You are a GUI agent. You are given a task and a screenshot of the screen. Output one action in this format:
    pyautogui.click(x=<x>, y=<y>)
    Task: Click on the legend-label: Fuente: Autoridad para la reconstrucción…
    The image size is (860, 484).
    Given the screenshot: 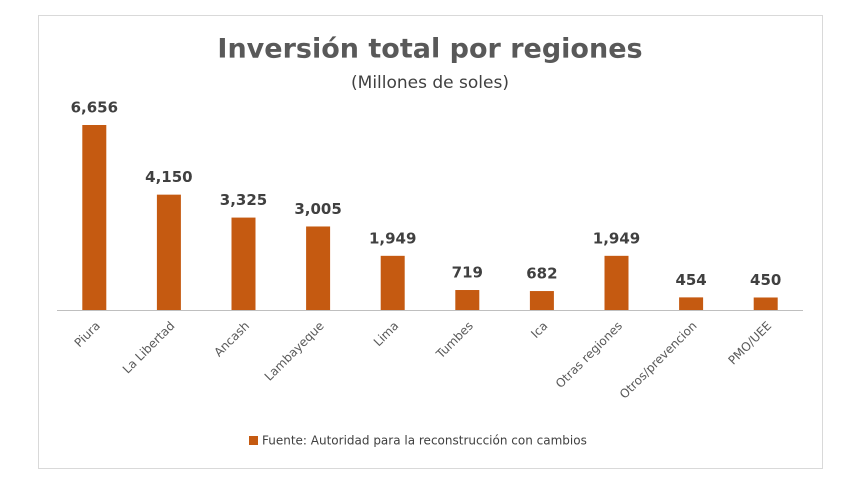 What is the action you would take?
    pyautogui.click(x=424, y=441)
    